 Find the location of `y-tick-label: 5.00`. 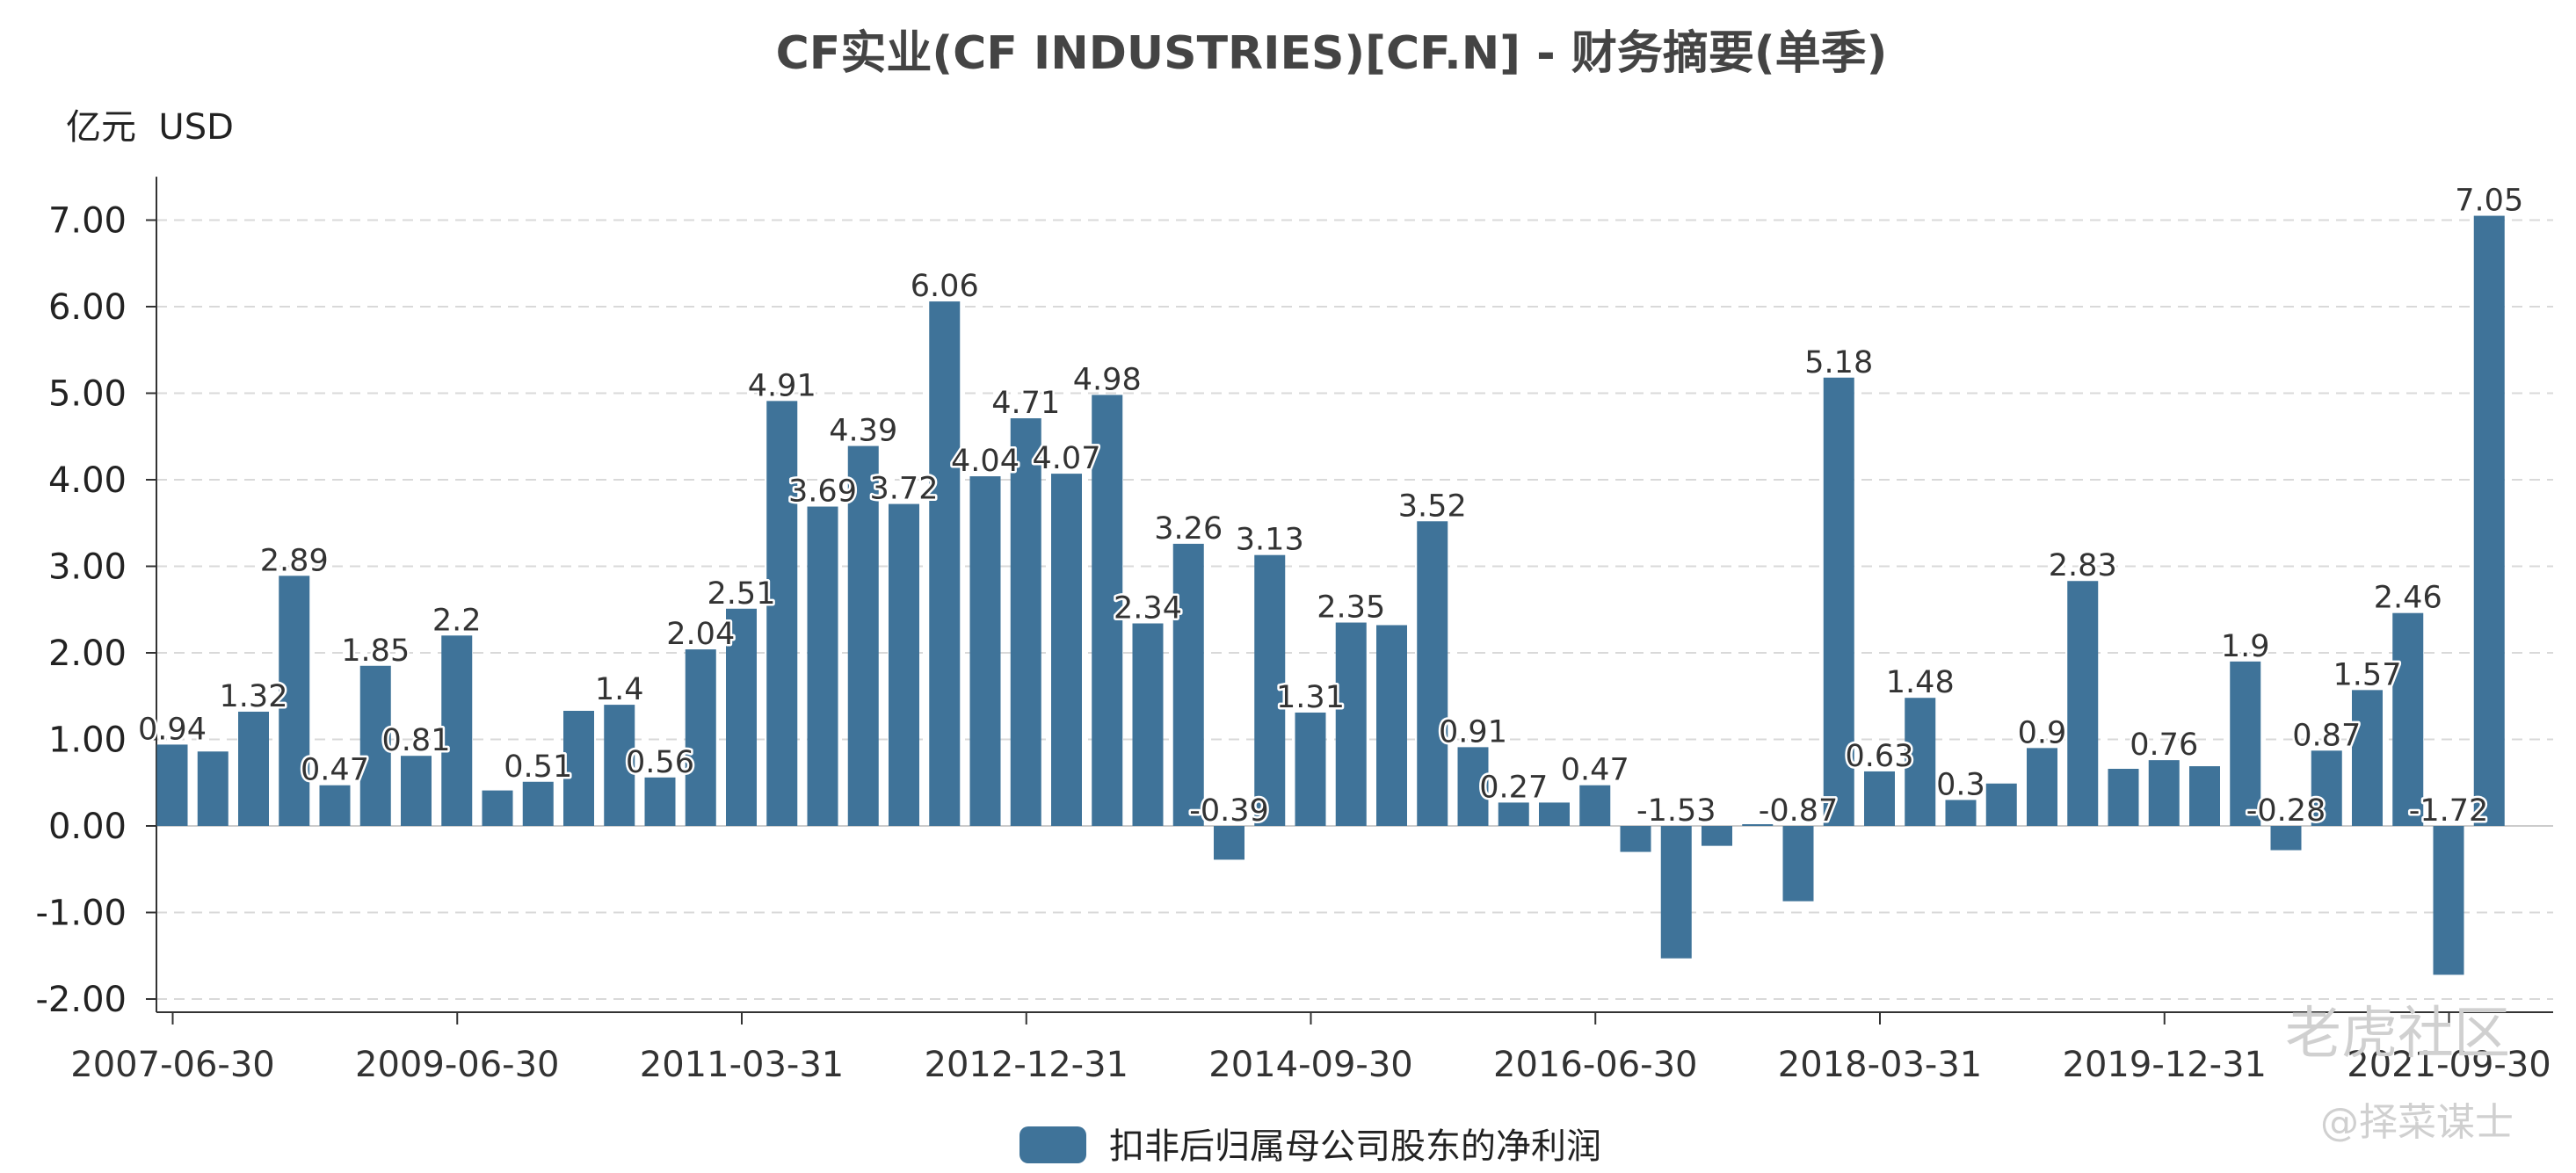

y-tick-label: 5.00 is located at coordinates (87, 394).